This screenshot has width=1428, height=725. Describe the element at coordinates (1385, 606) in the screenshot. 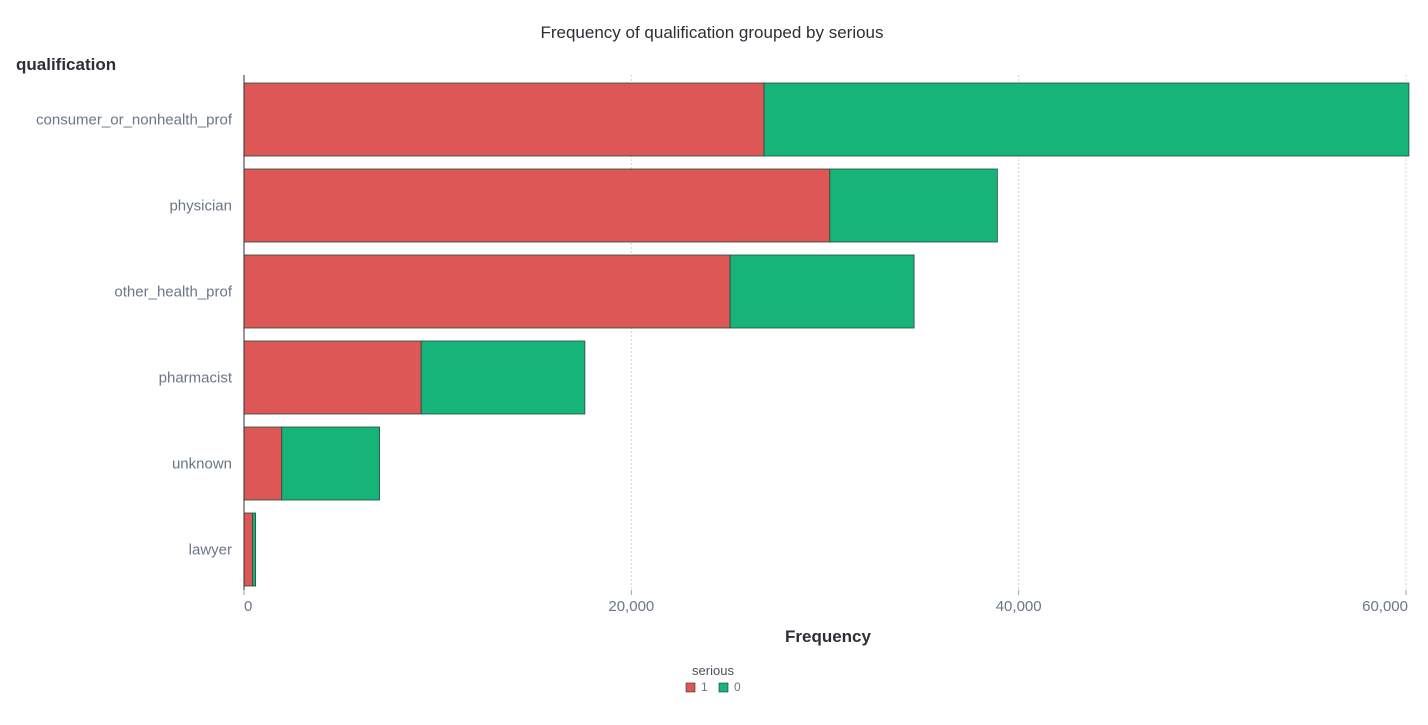

I see `x-tick-label: 60,000` at that location.